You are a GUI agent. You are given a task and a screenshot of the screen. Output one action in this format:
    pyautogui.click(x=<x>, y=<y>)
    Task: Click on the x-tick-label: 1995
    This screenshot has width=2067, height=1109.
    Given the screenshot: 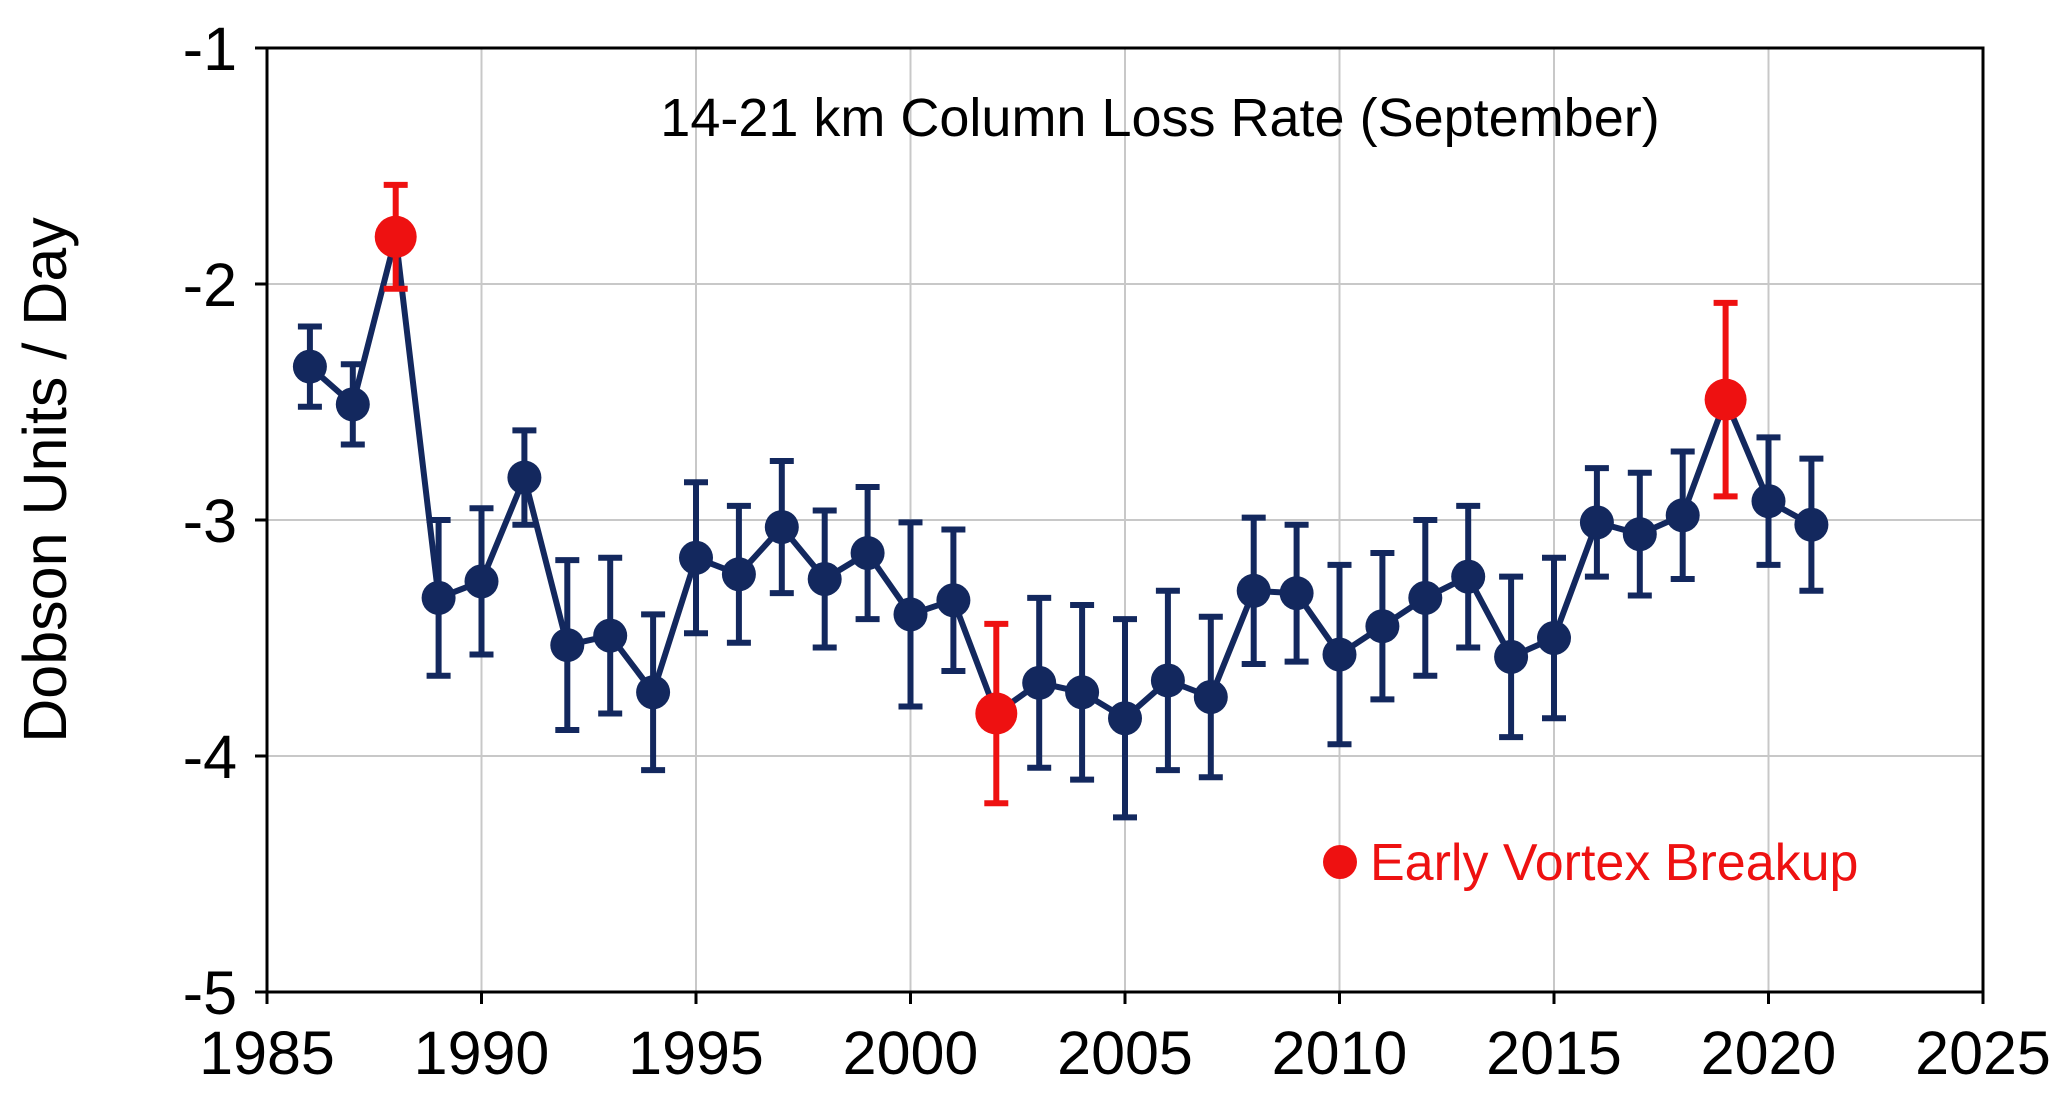 What is the action you would take?
    pyautogui.click(x=696, y=1053)
    